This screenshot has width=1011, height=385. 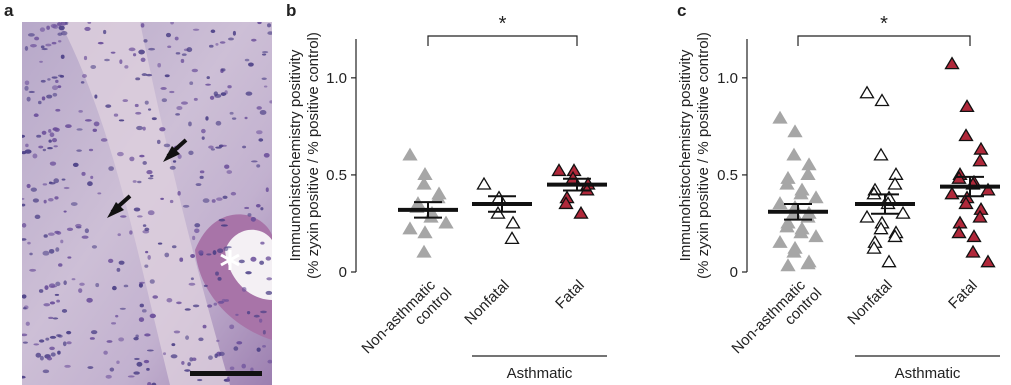 What do you see at coordinates (487, 303) in the screenshot?
I see `x-tick-label: Nonfatal` at bounding box center [487, 303].